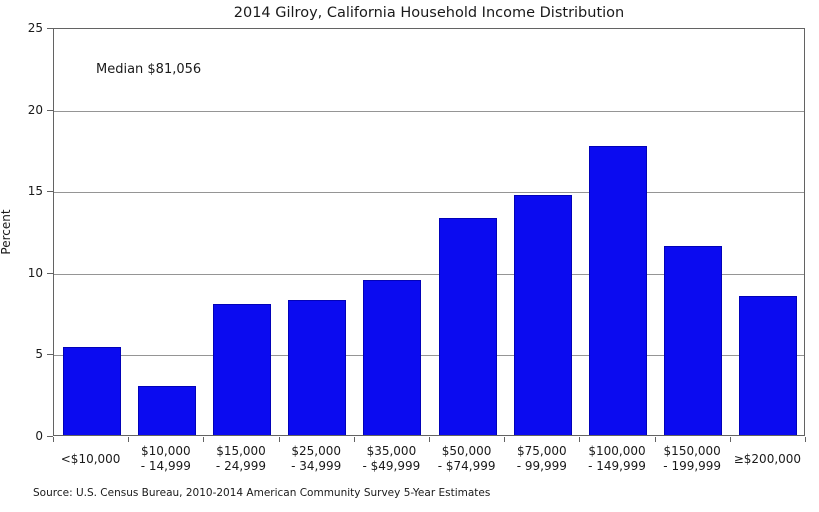  Describe the element at coordinates (541, 451) in the screenshot. I see `x-tick-label-line: $75,000` at that location.